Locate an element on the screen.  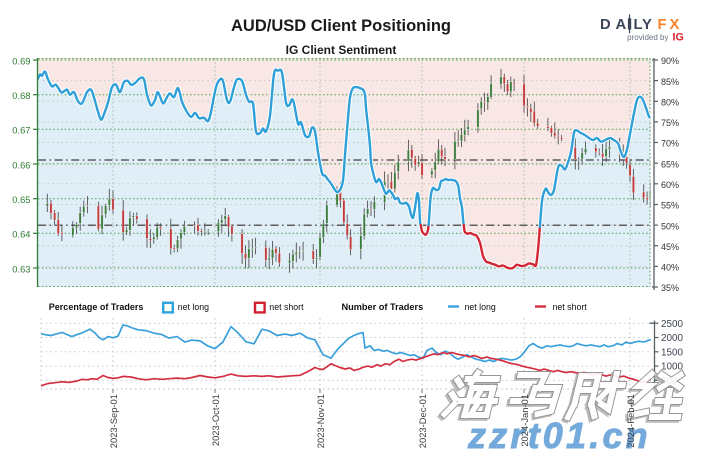
svg-text: 0.67 is located at coordinates (21, 130).